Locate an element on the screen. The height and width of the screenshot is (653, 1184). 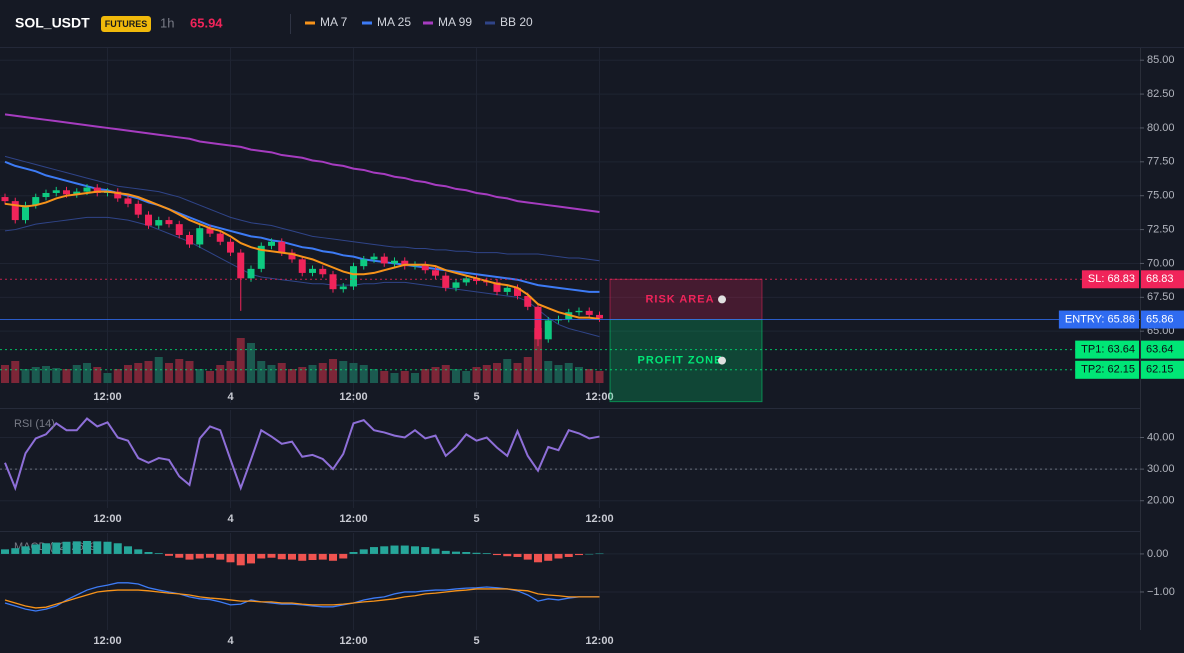
badge: FUTURES is located at coordinates (126, 24).